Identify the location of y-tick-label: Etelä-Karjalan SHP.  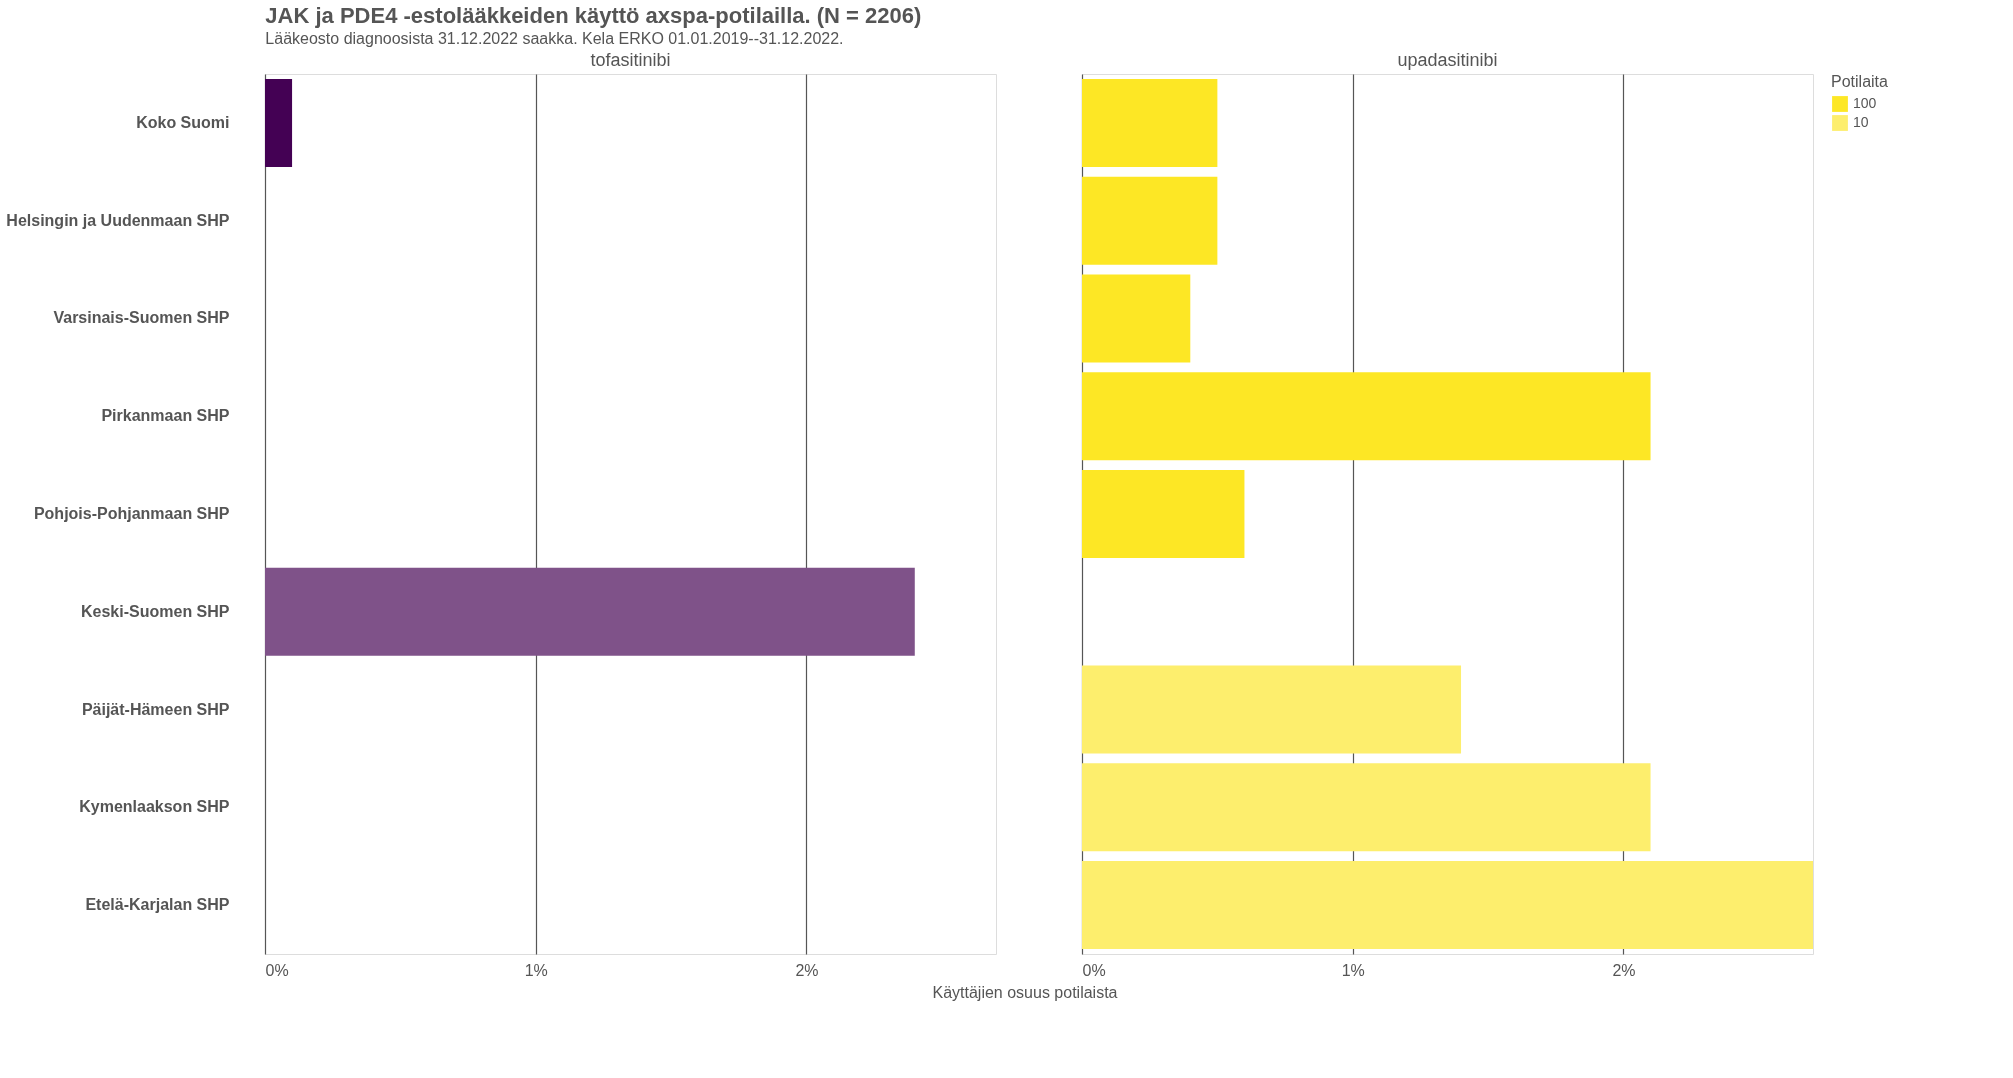
(157, 905).